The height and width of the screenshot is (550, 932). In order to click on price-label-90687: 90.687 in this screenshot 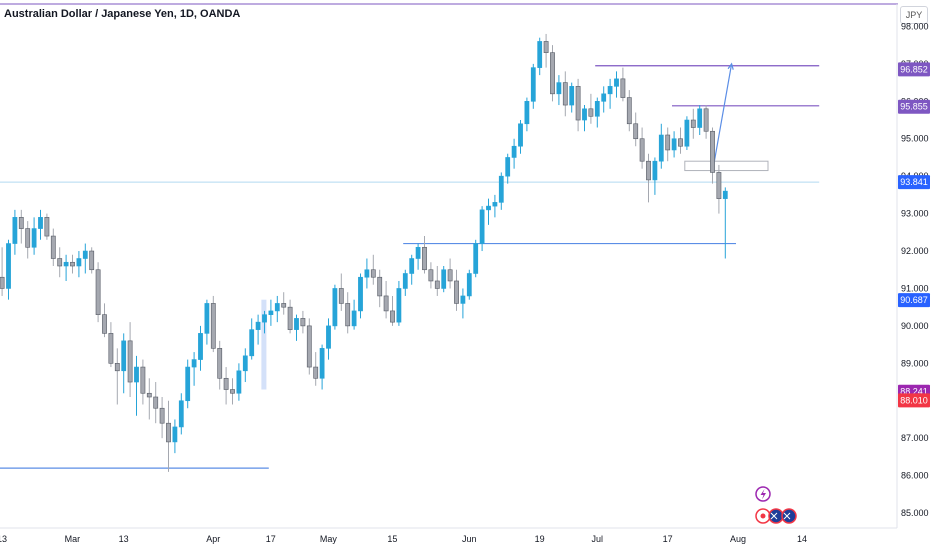, I will do `click(914, 300)`.